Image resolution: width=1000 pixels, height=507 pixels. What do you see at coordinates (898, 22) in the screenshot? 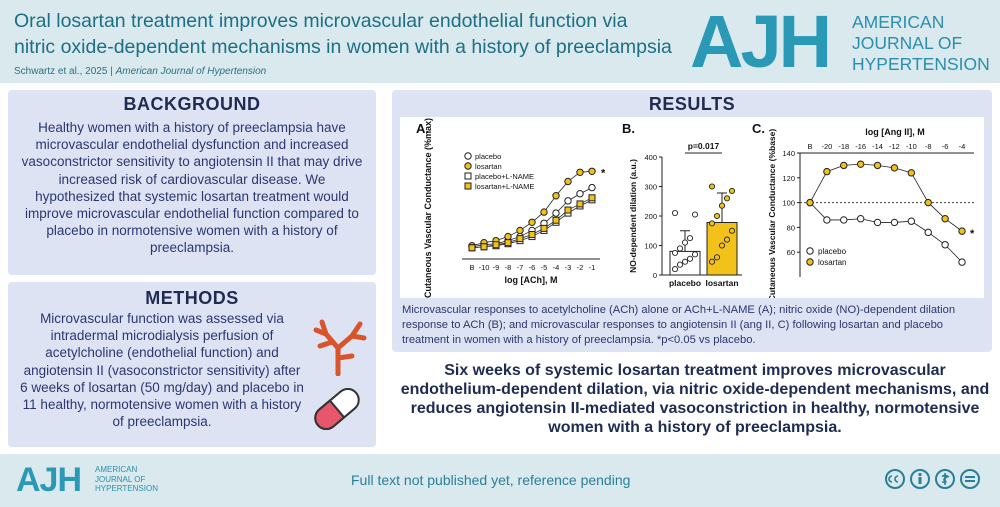
I see `journal-name-line1: AMERICAN` at bounding box center [898, 22].